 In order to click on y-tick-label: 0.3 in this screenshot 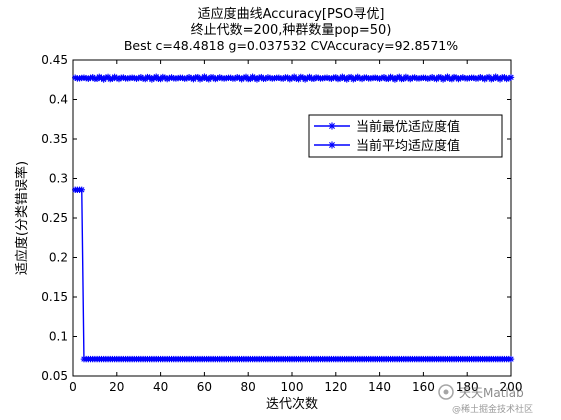, I will do `click(58, 179)`.